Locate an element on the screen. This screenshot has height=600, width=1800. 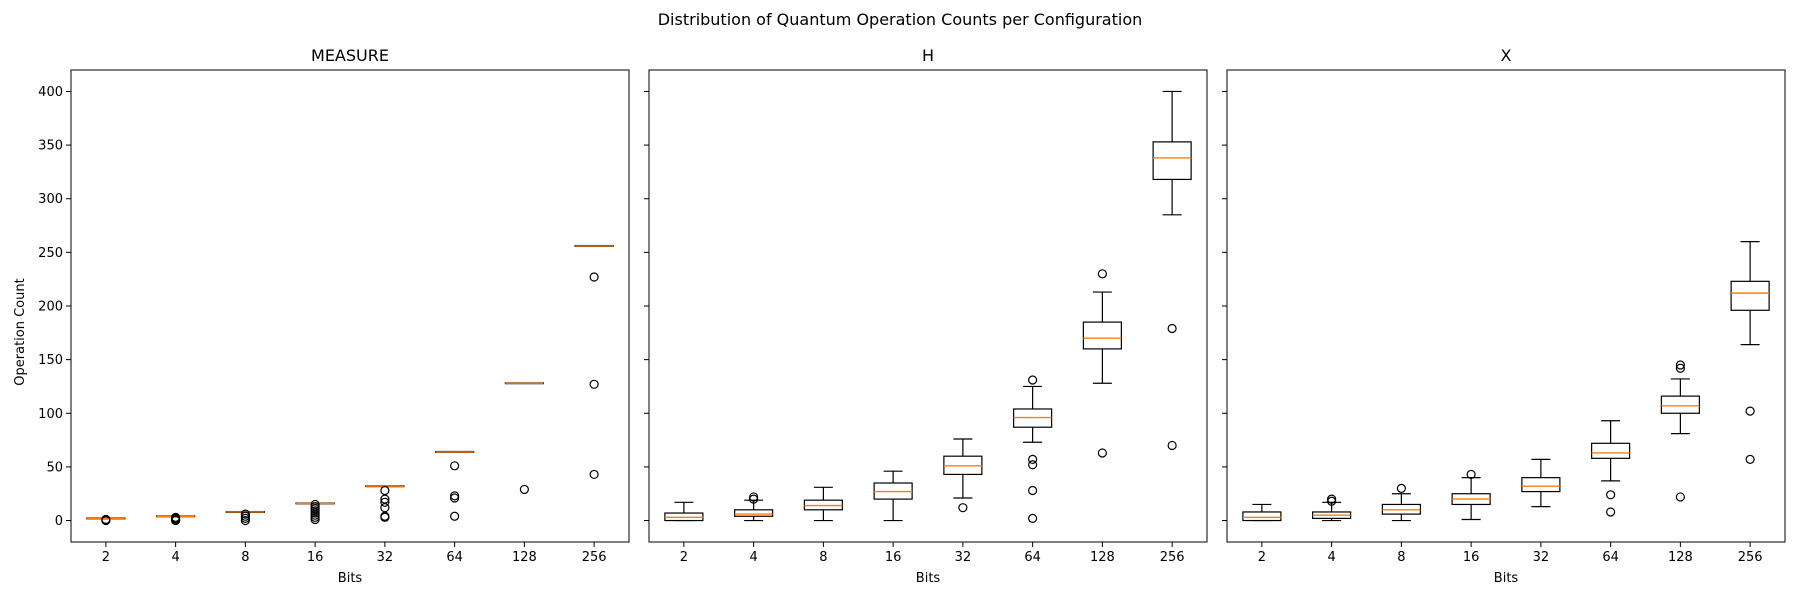
y-tick-label: 250 is located at coordinates (50, 253).